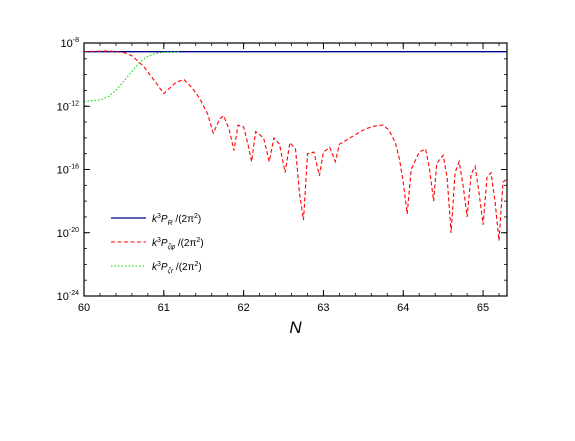 This screenshot has height=441, width=575. Describe the element at coordinates (295, 327) in the screenshot. I see `x-axis-title: N` at that location.